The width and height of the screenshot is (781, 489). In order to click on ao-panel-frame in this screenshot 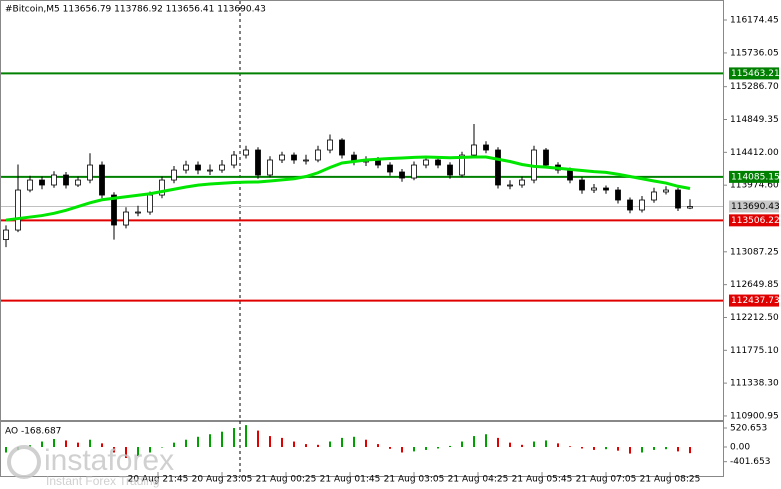, I will do `click(362, 449)`.